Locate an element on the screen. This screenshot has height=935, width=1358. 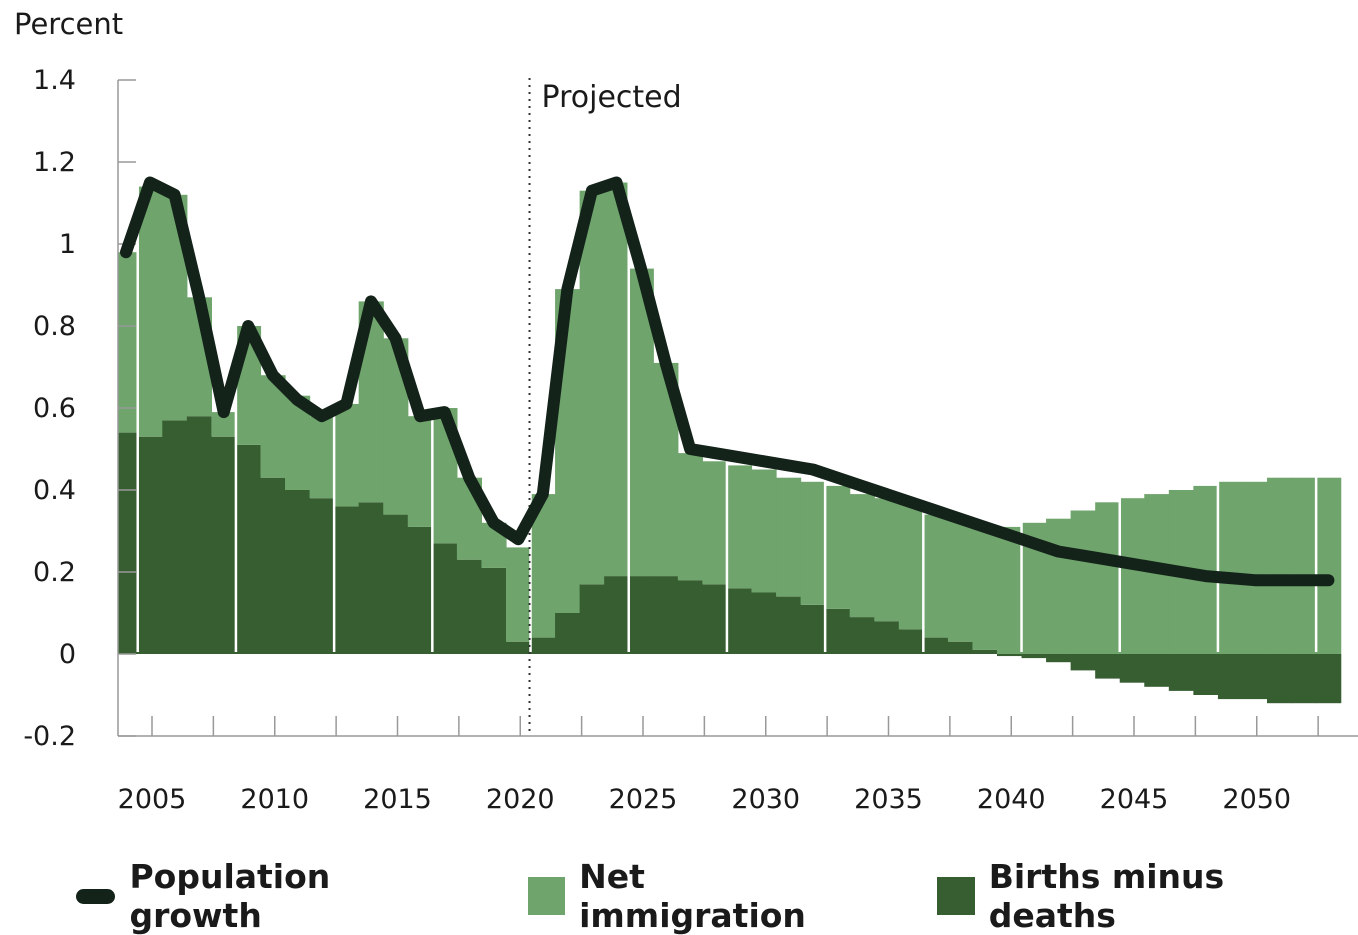
bar-net-immigration-2036 is located at coordinates (911, 566).